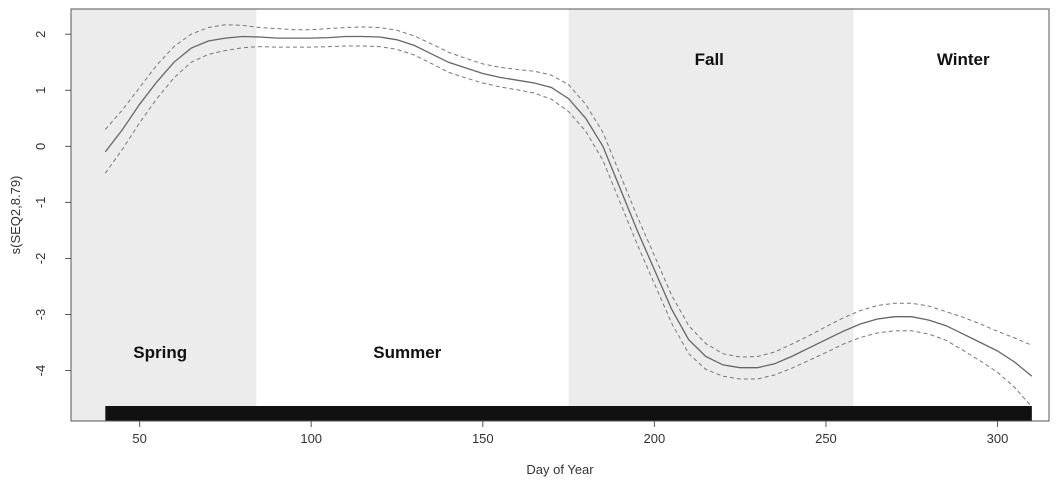 This screenshot has height=482, width=1061. What do you see at coordinates (40, 146) in the screenshot?
I see `y-tick-label: 0` at bounding box center [40, 146].